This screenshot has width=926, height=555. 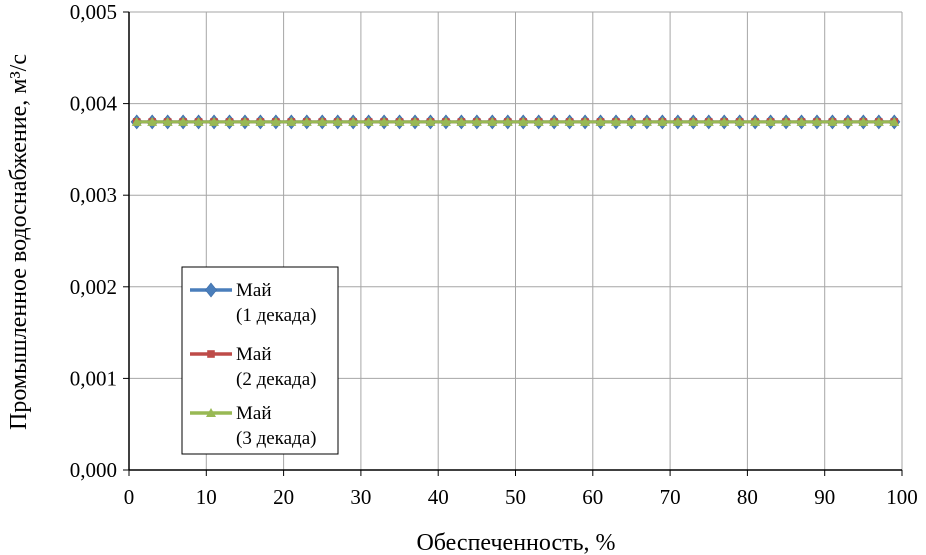 What do you see at coordinates (93, 470) in the screenshot?
I see `y-tick-label: 0,000` at bounding box center [93, 470].